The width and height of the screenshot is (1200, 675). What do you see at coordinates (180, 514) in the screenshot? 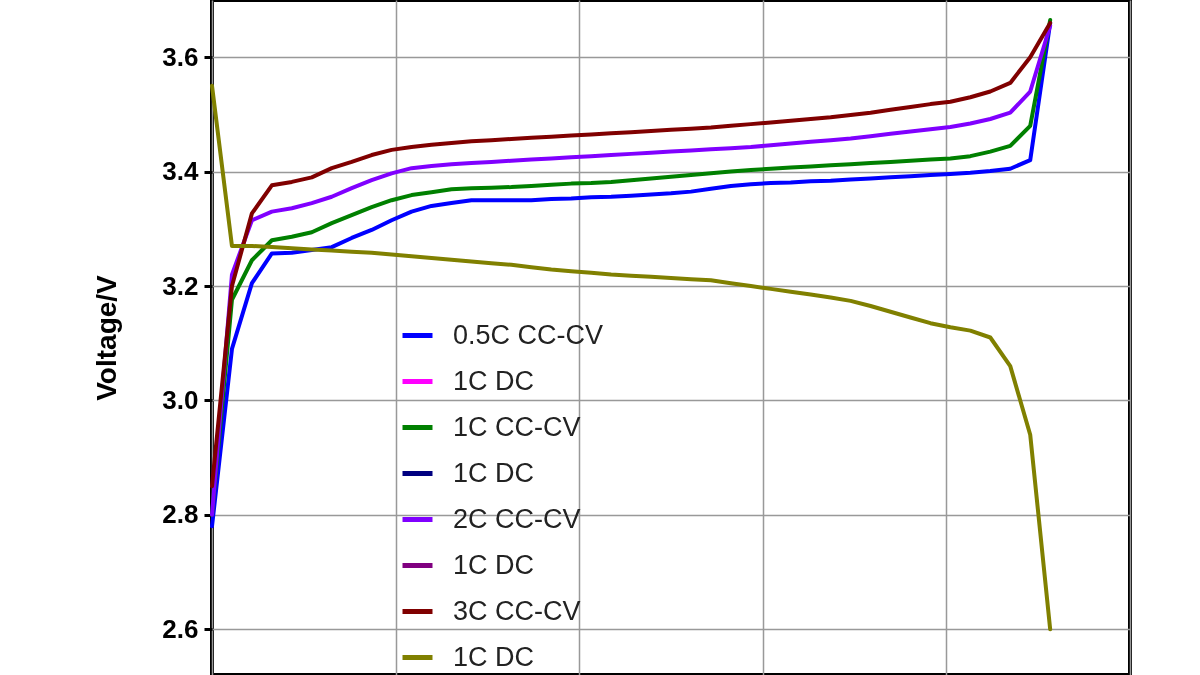
I see `y-tick-label: 2.8` at bounding box center [180, 514].